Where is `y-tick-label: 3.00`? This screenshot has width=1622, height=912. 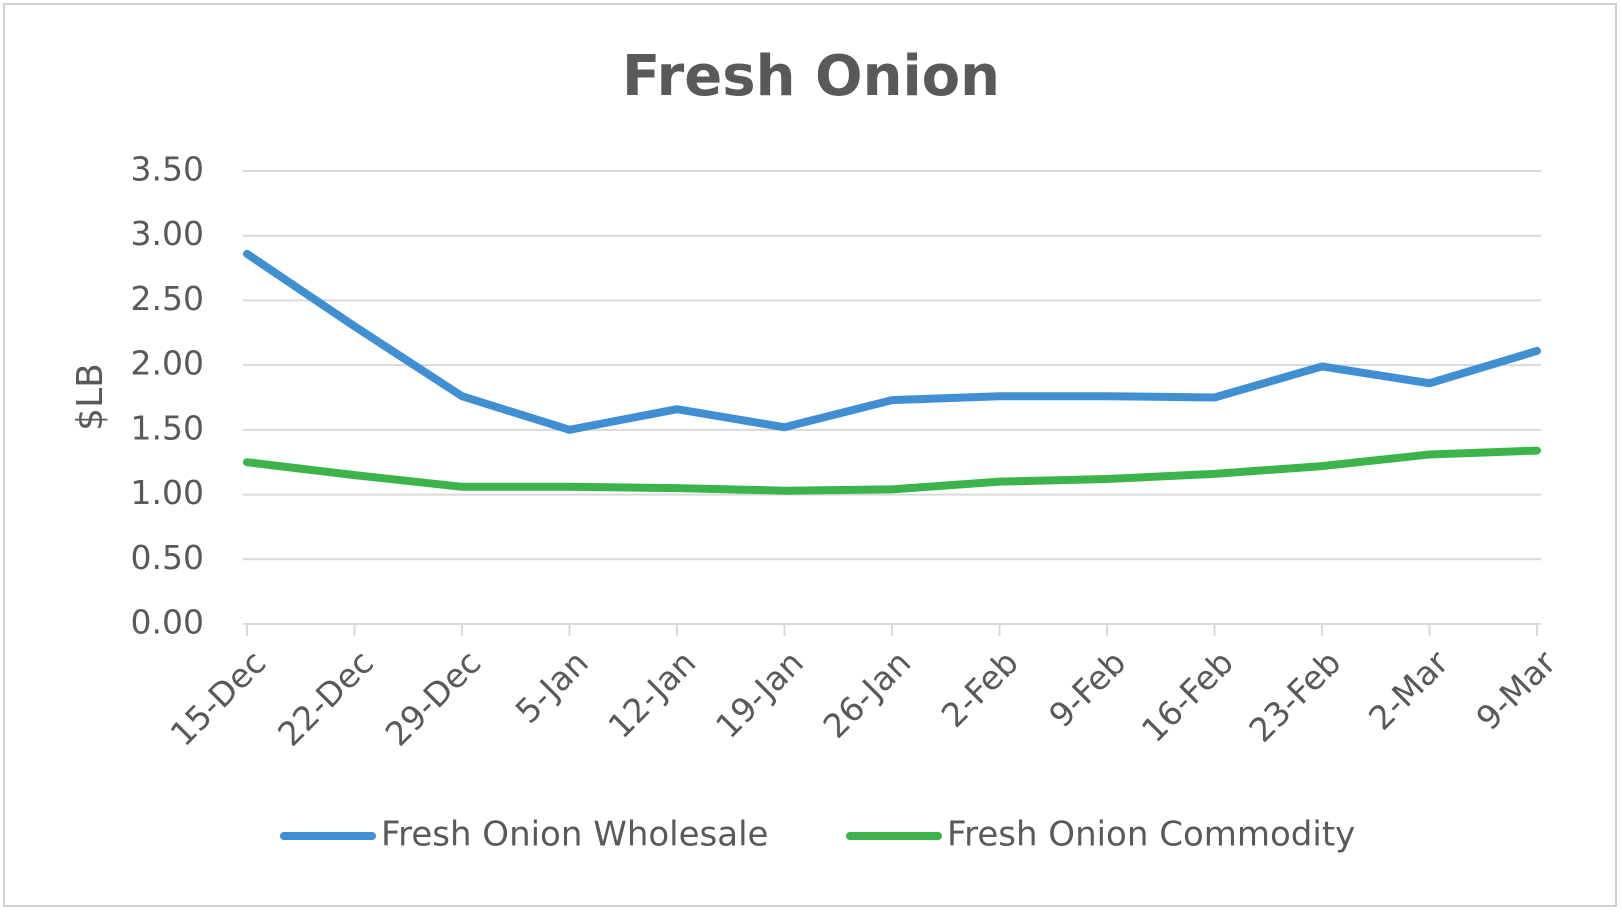 y-tick-label: 3.00 is located at coordinates (167, 233).